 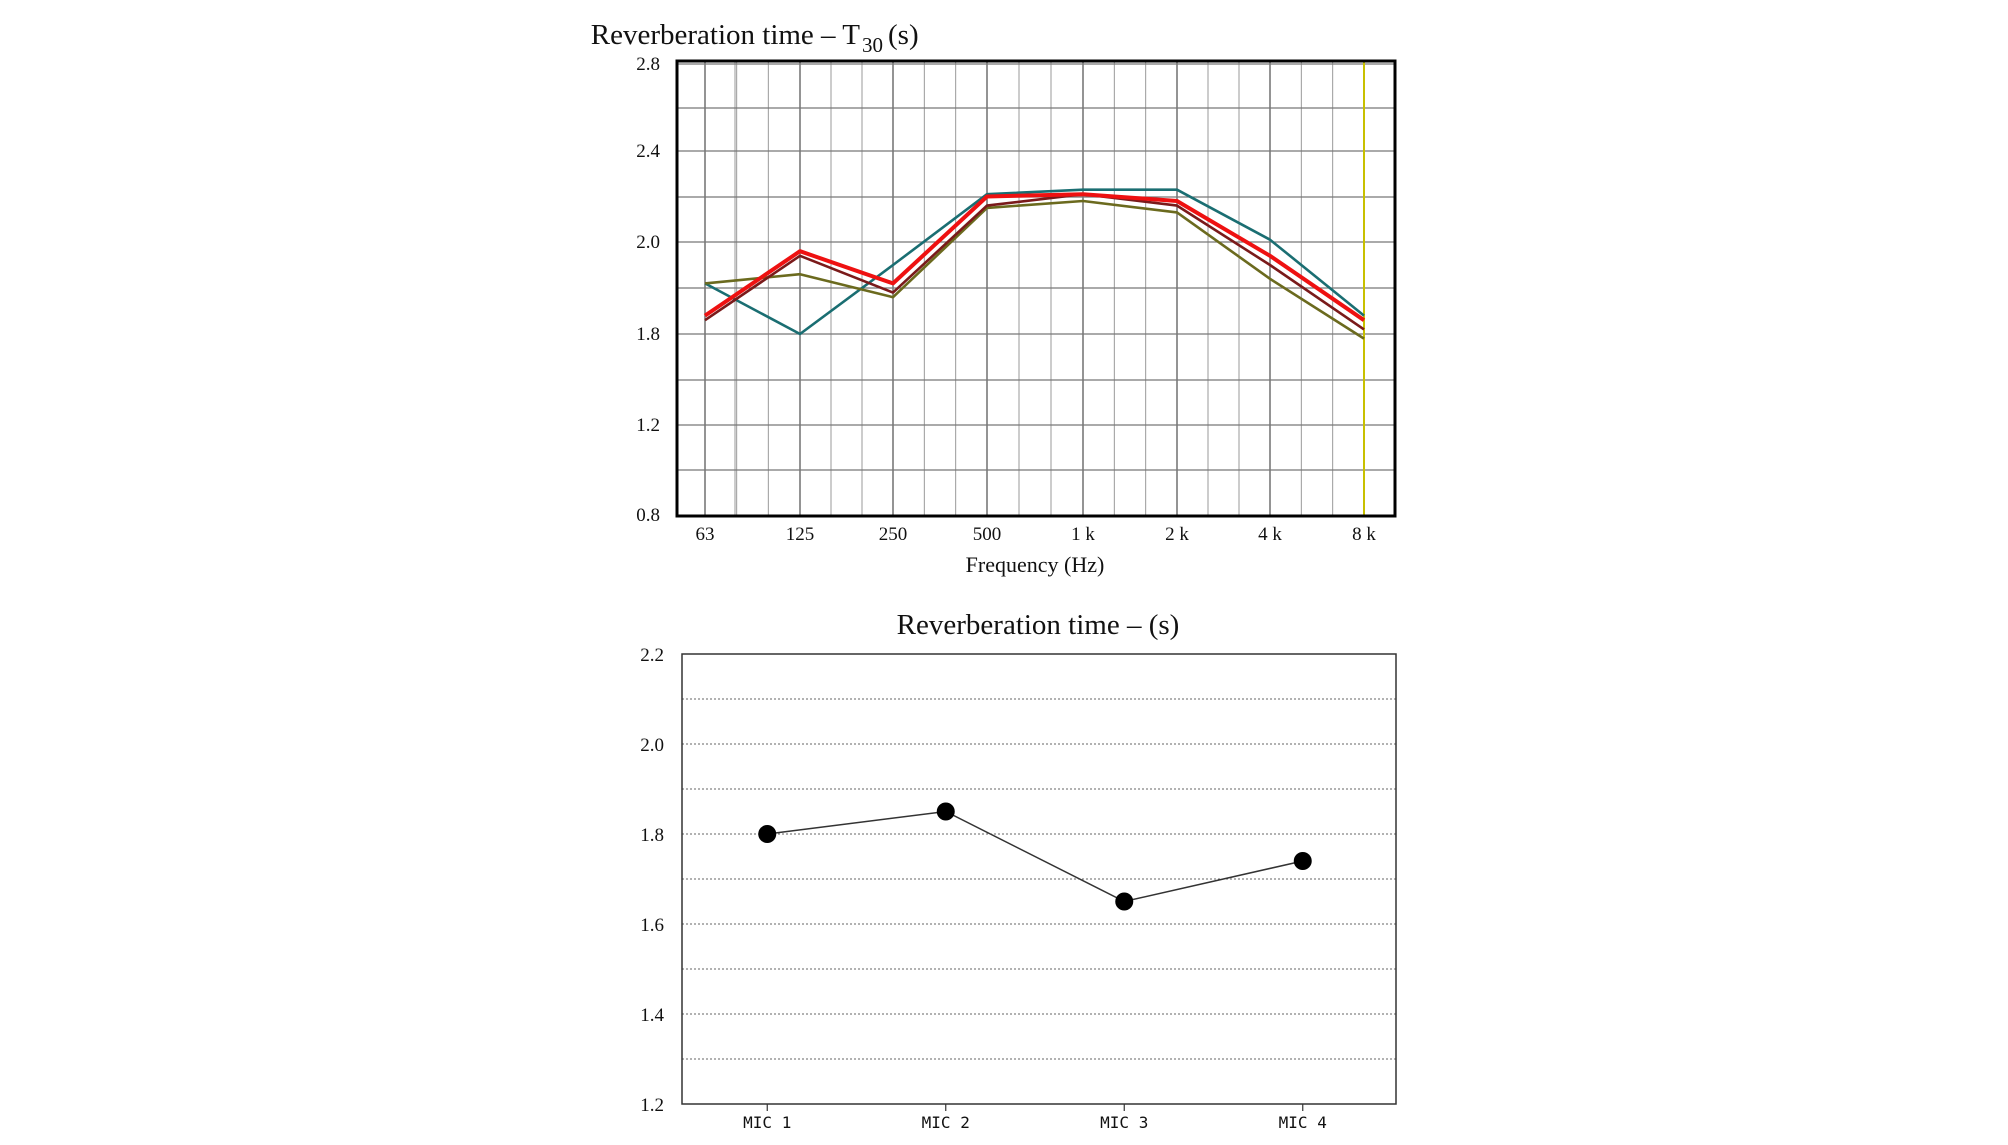 What do you see at coordinates (1038, 625) in the screenshot?
I see `chart2-title: Reverberation time – (s)` at bounding box center [1038, 625].